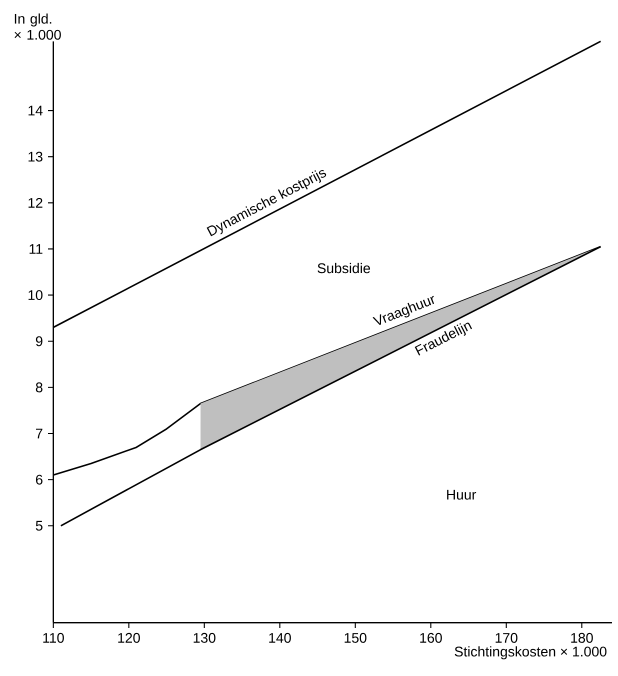  Describe the element at coordinates (35, 157) in the screenshot. I see `y-tick-label: 13` at that location.